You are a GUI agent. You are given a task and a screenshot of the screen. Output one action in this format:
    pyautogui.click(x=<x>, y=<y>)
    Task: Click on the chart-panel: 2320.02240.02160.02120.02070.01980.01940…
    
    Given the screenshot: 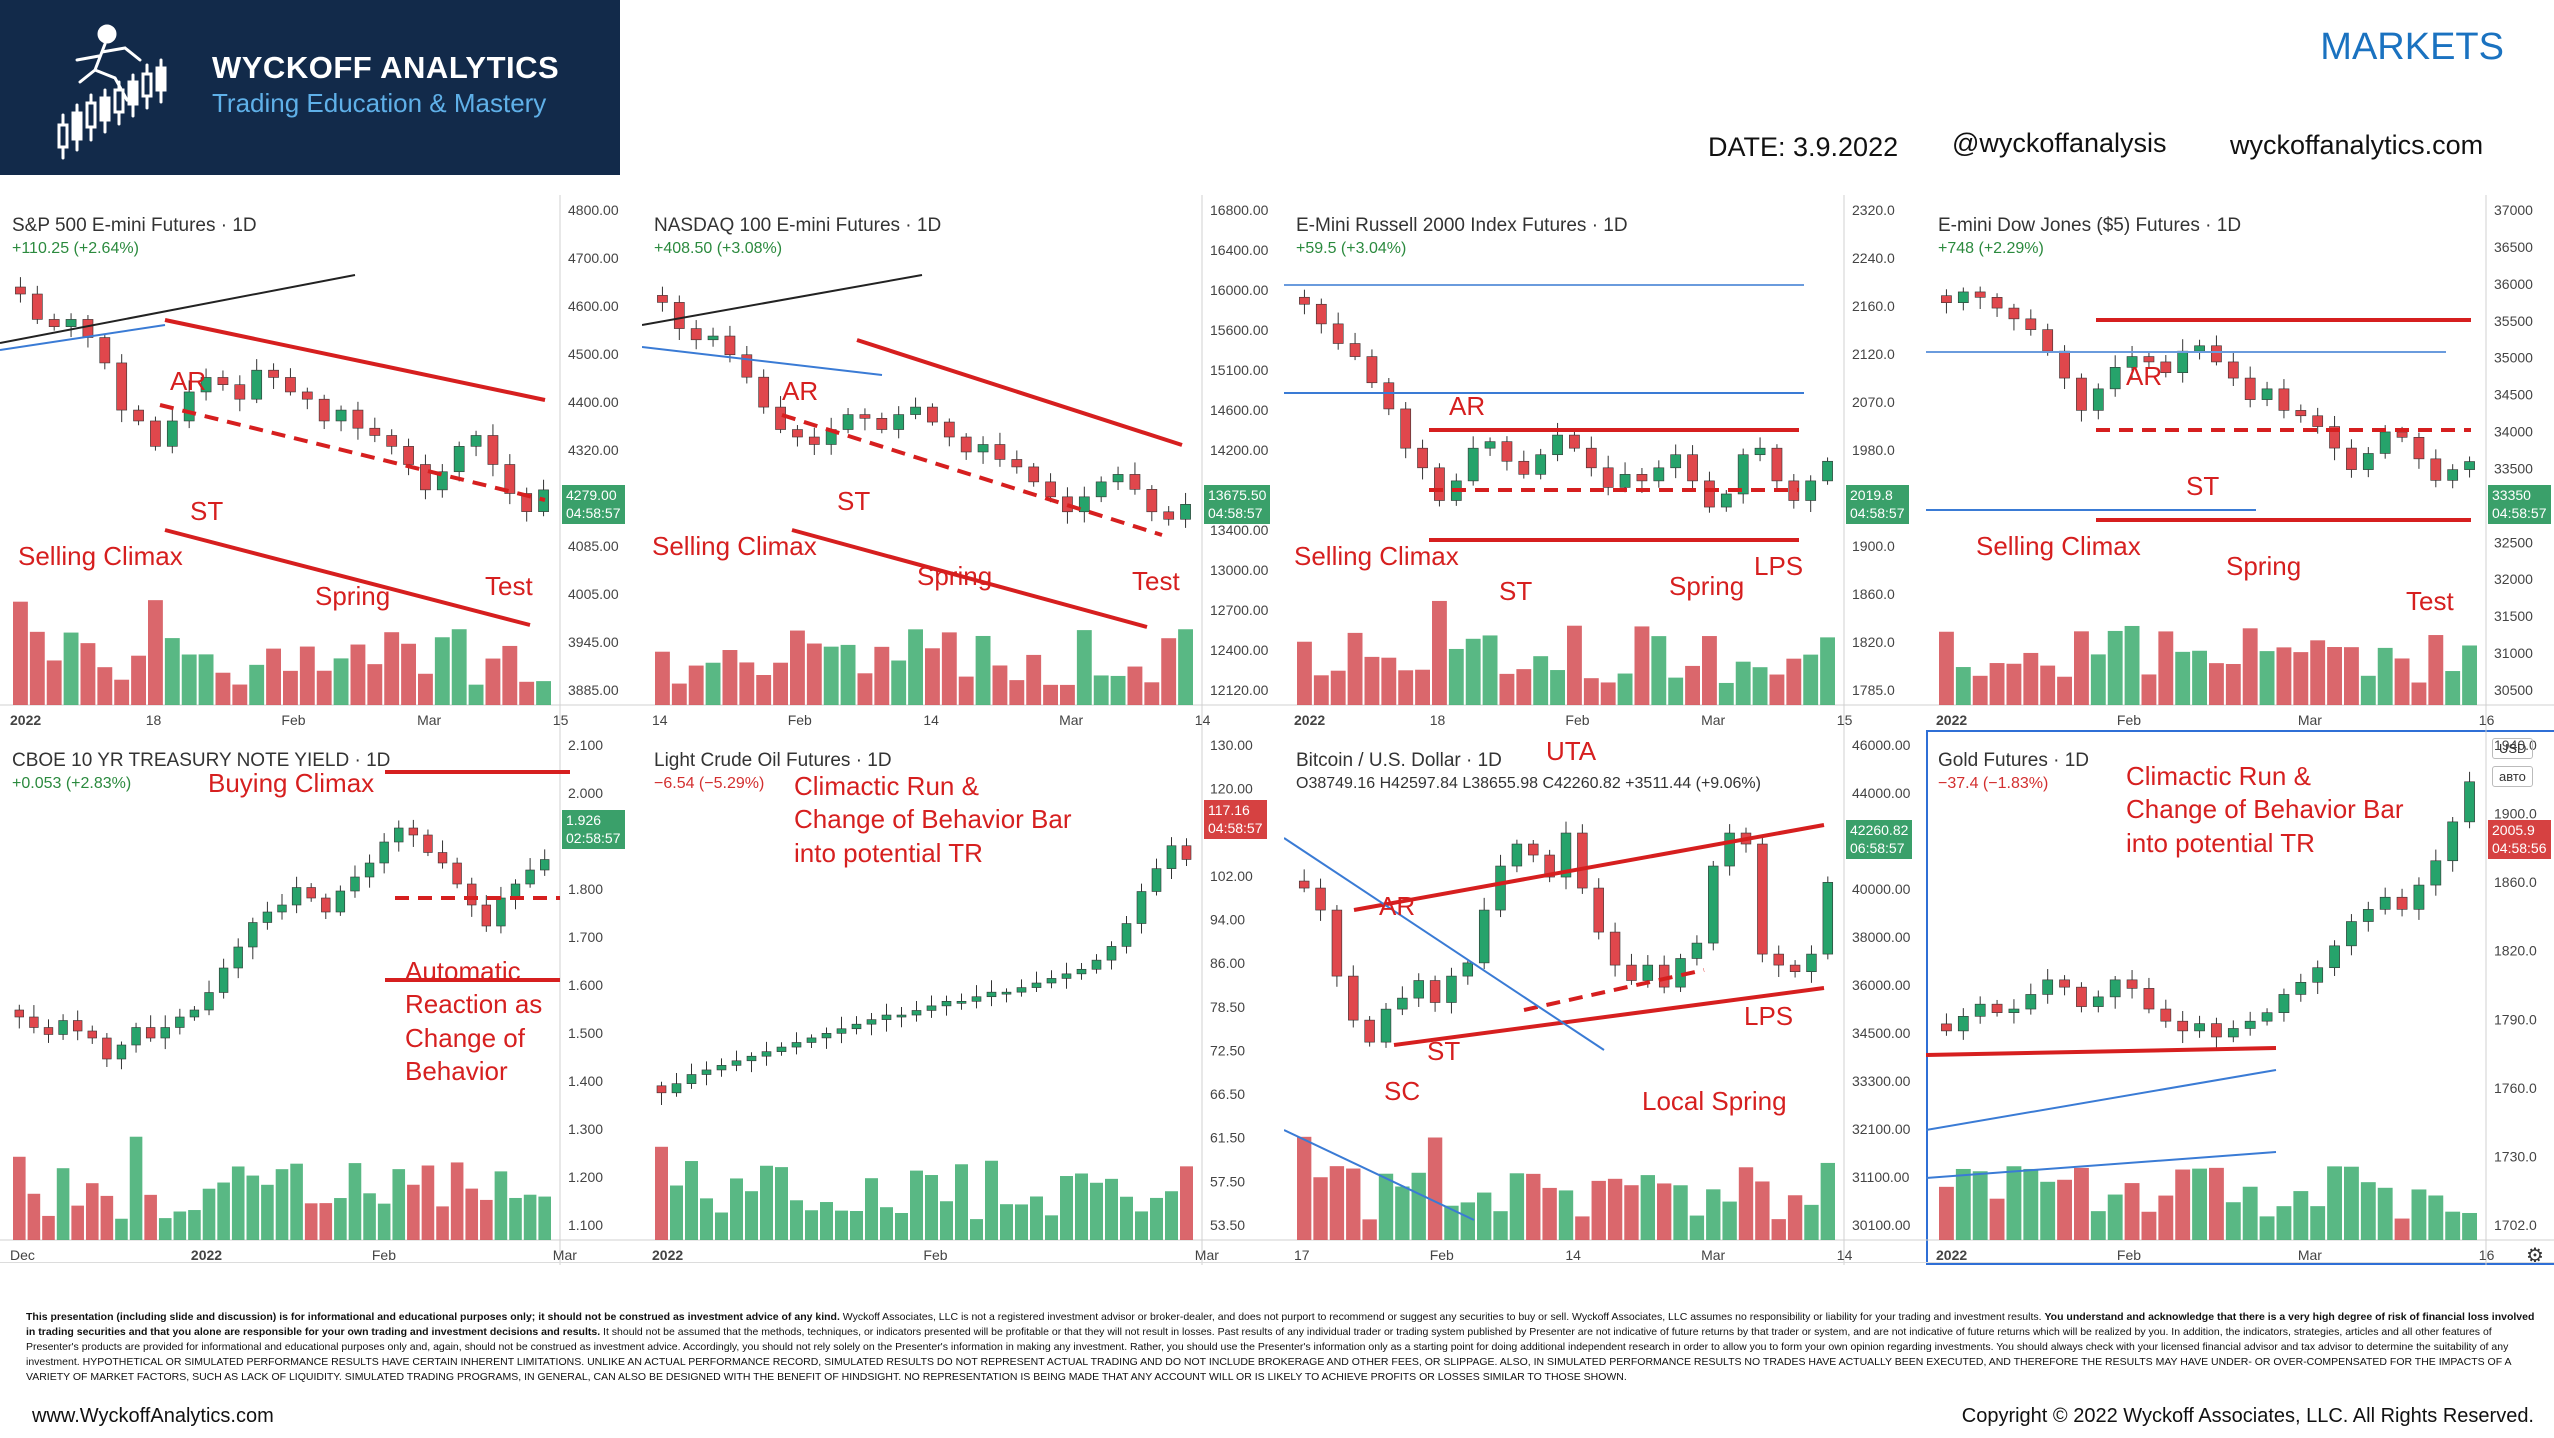 What is the action you would take?
    pyautogui.click(x=1605, y=462)
    